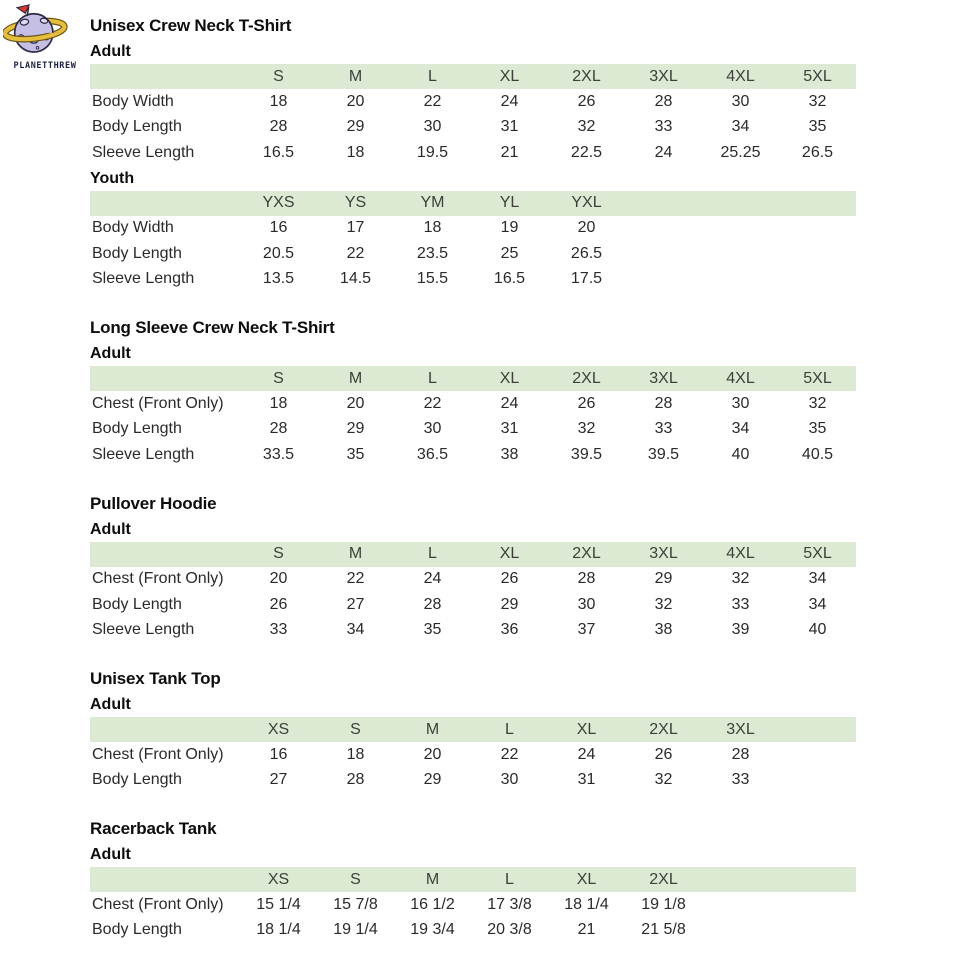 This screenshot has width=960, height=960. I want to click on size-value: 40, so click(740, 454).